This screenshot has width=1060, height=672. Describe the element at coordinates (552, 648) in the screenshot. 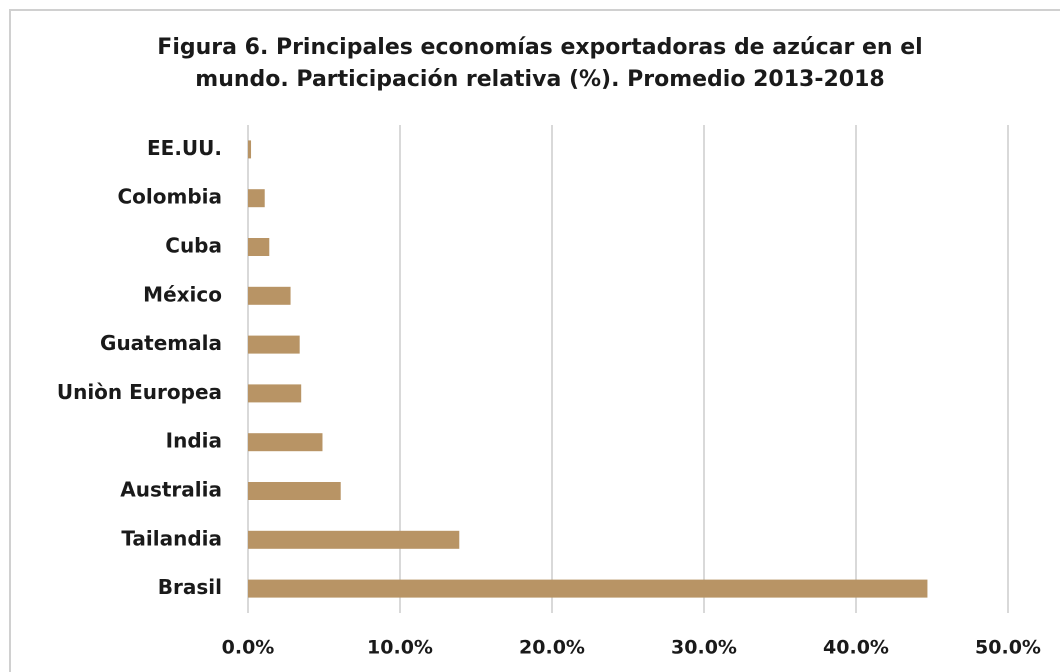

I see `x-tick-label: 20.0%` at that location.